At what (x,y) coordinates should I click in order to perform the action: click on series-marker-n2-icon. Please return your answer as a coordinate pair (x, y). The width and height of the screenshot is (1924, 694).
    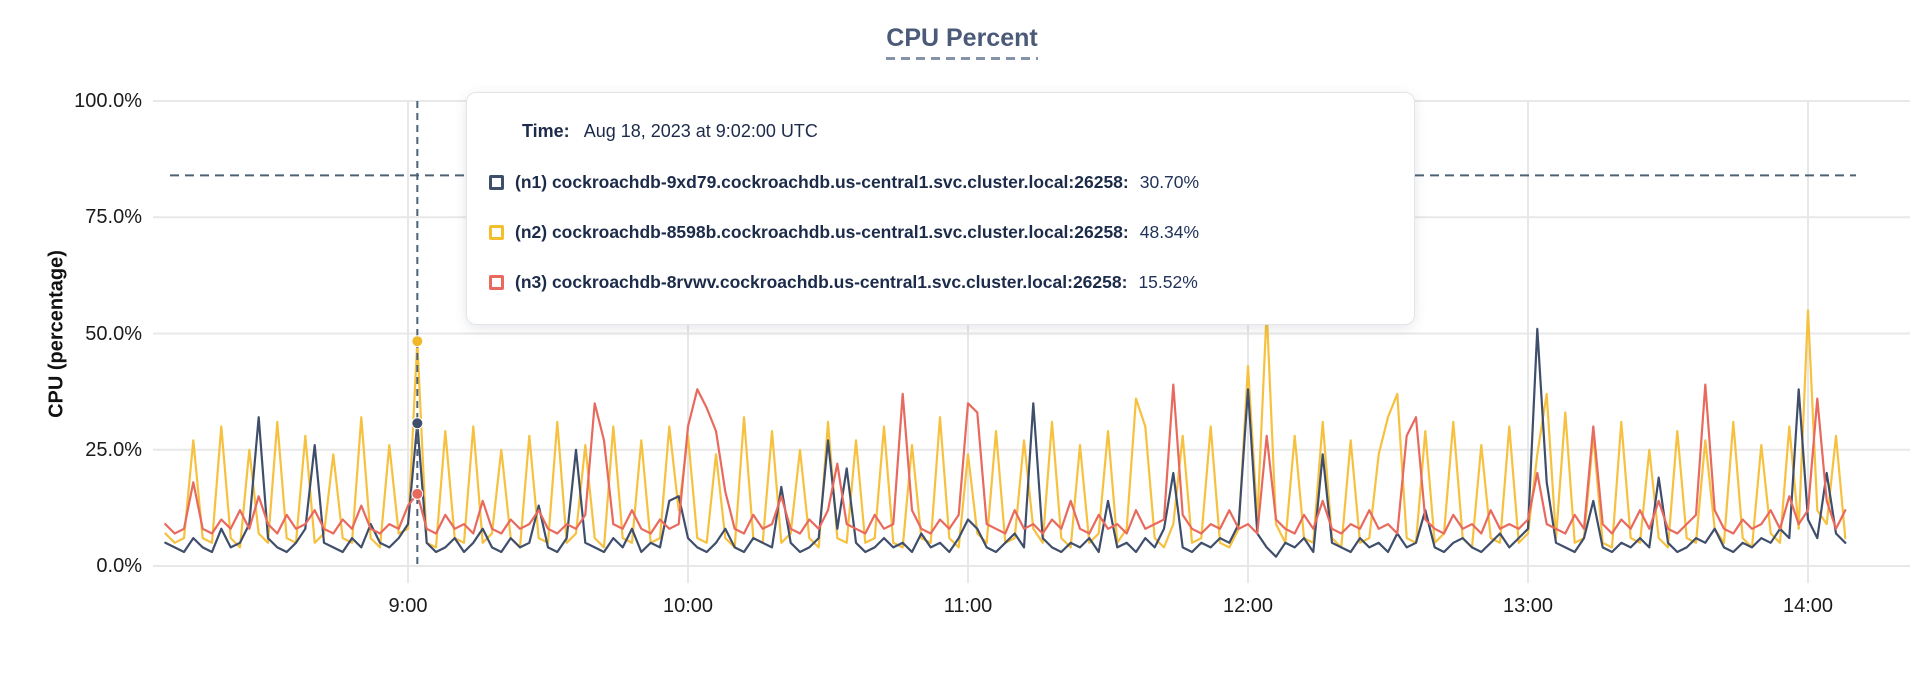
    Looking at the image, I should click on (496, 232).